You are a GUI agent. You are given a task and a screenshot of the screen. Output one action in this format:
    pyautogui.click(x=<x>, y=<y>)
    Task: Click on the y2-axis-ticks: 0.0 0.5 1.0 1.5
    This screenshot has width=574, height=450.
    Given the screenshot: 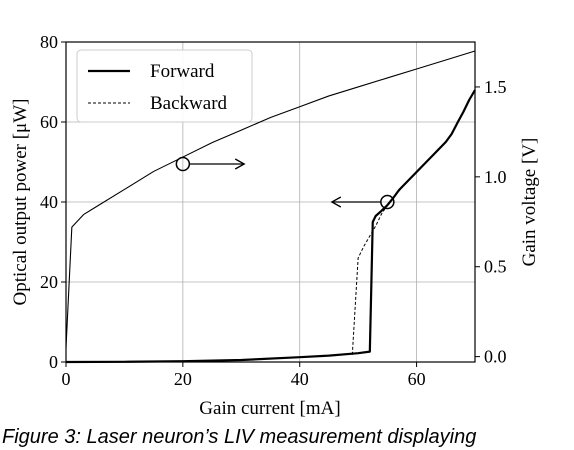 What is the action you would take?
    pyautogui.click(x=491, y=222)
    